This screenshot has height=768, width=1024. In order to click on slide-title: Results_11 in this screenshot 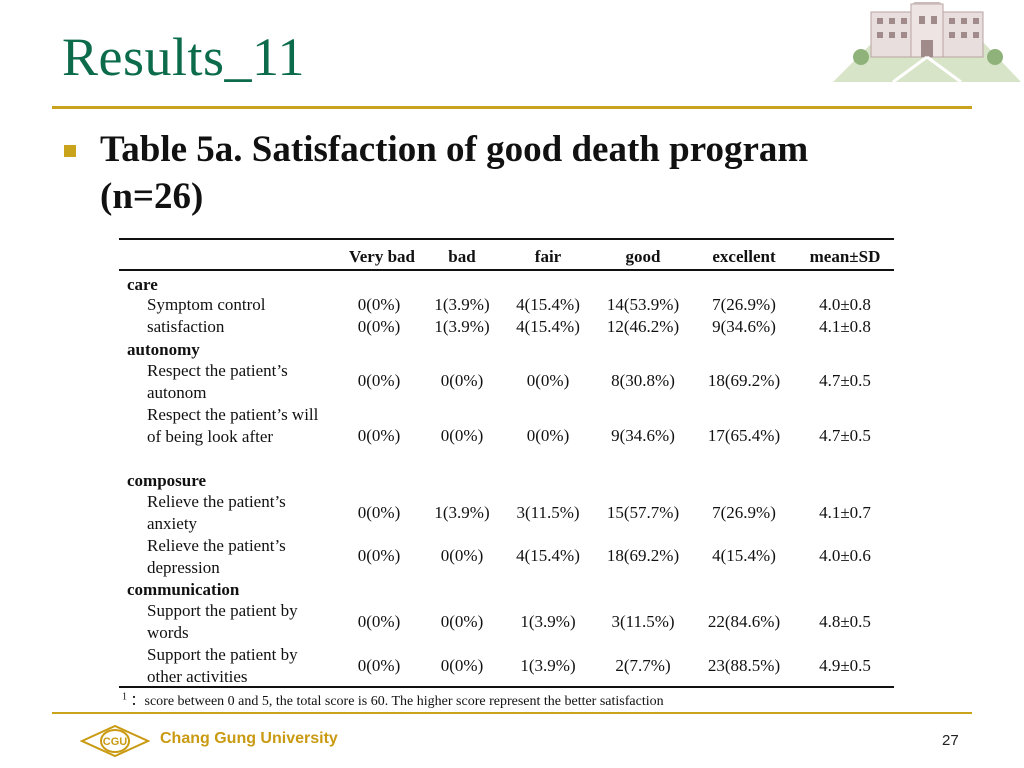, I will do `click(184, 57)`.